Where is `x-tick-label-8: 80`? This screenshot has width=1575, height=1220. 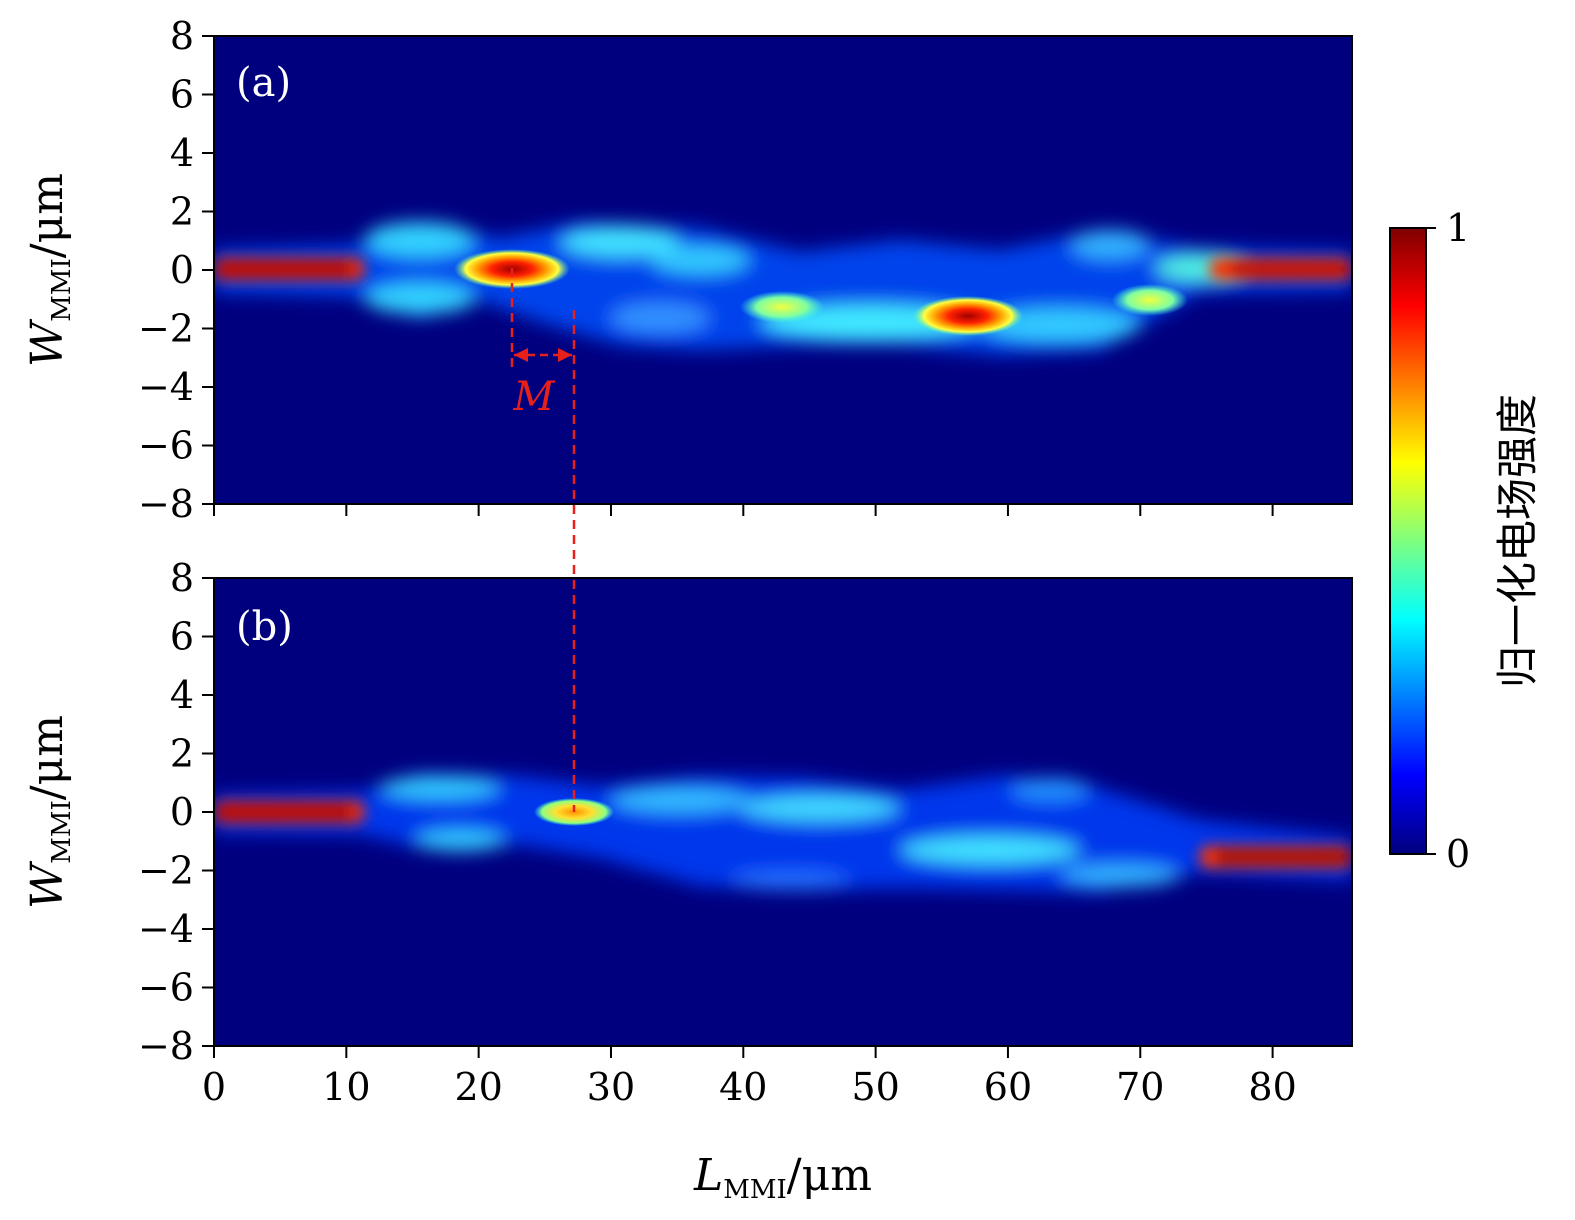 x-tick-label-8: 80 is located at coordinates (1272, 1087).